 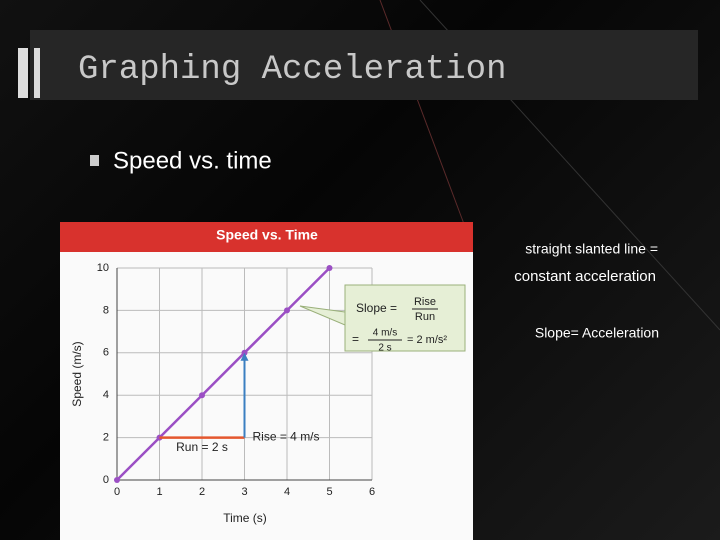 What do you see at coordinates (202, 447) in the screenshot?
I see `run-label: Run = 2 s` at bounding box center [202, 447].